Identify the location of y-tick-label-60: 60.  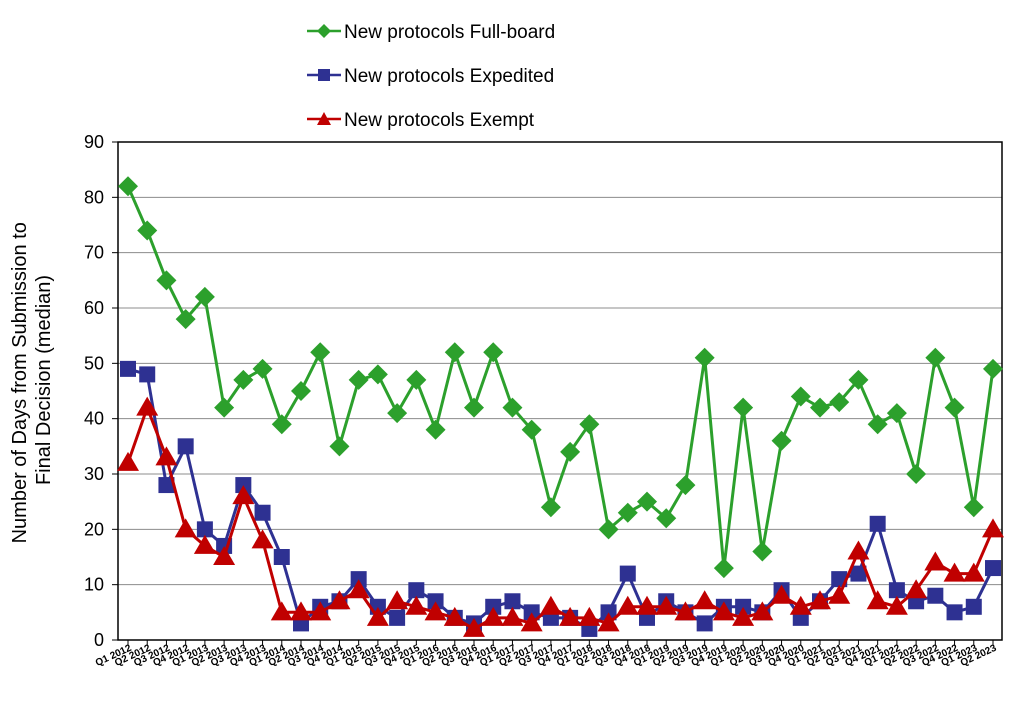
(94, 308).